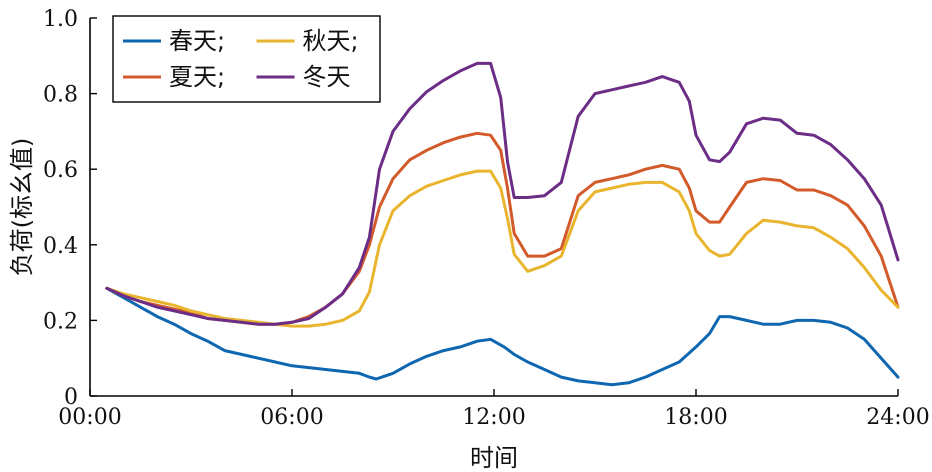 The width and height of the screenshot is (932, 472). I want to click on x-tick-label: 06:00, so click(291, 417).